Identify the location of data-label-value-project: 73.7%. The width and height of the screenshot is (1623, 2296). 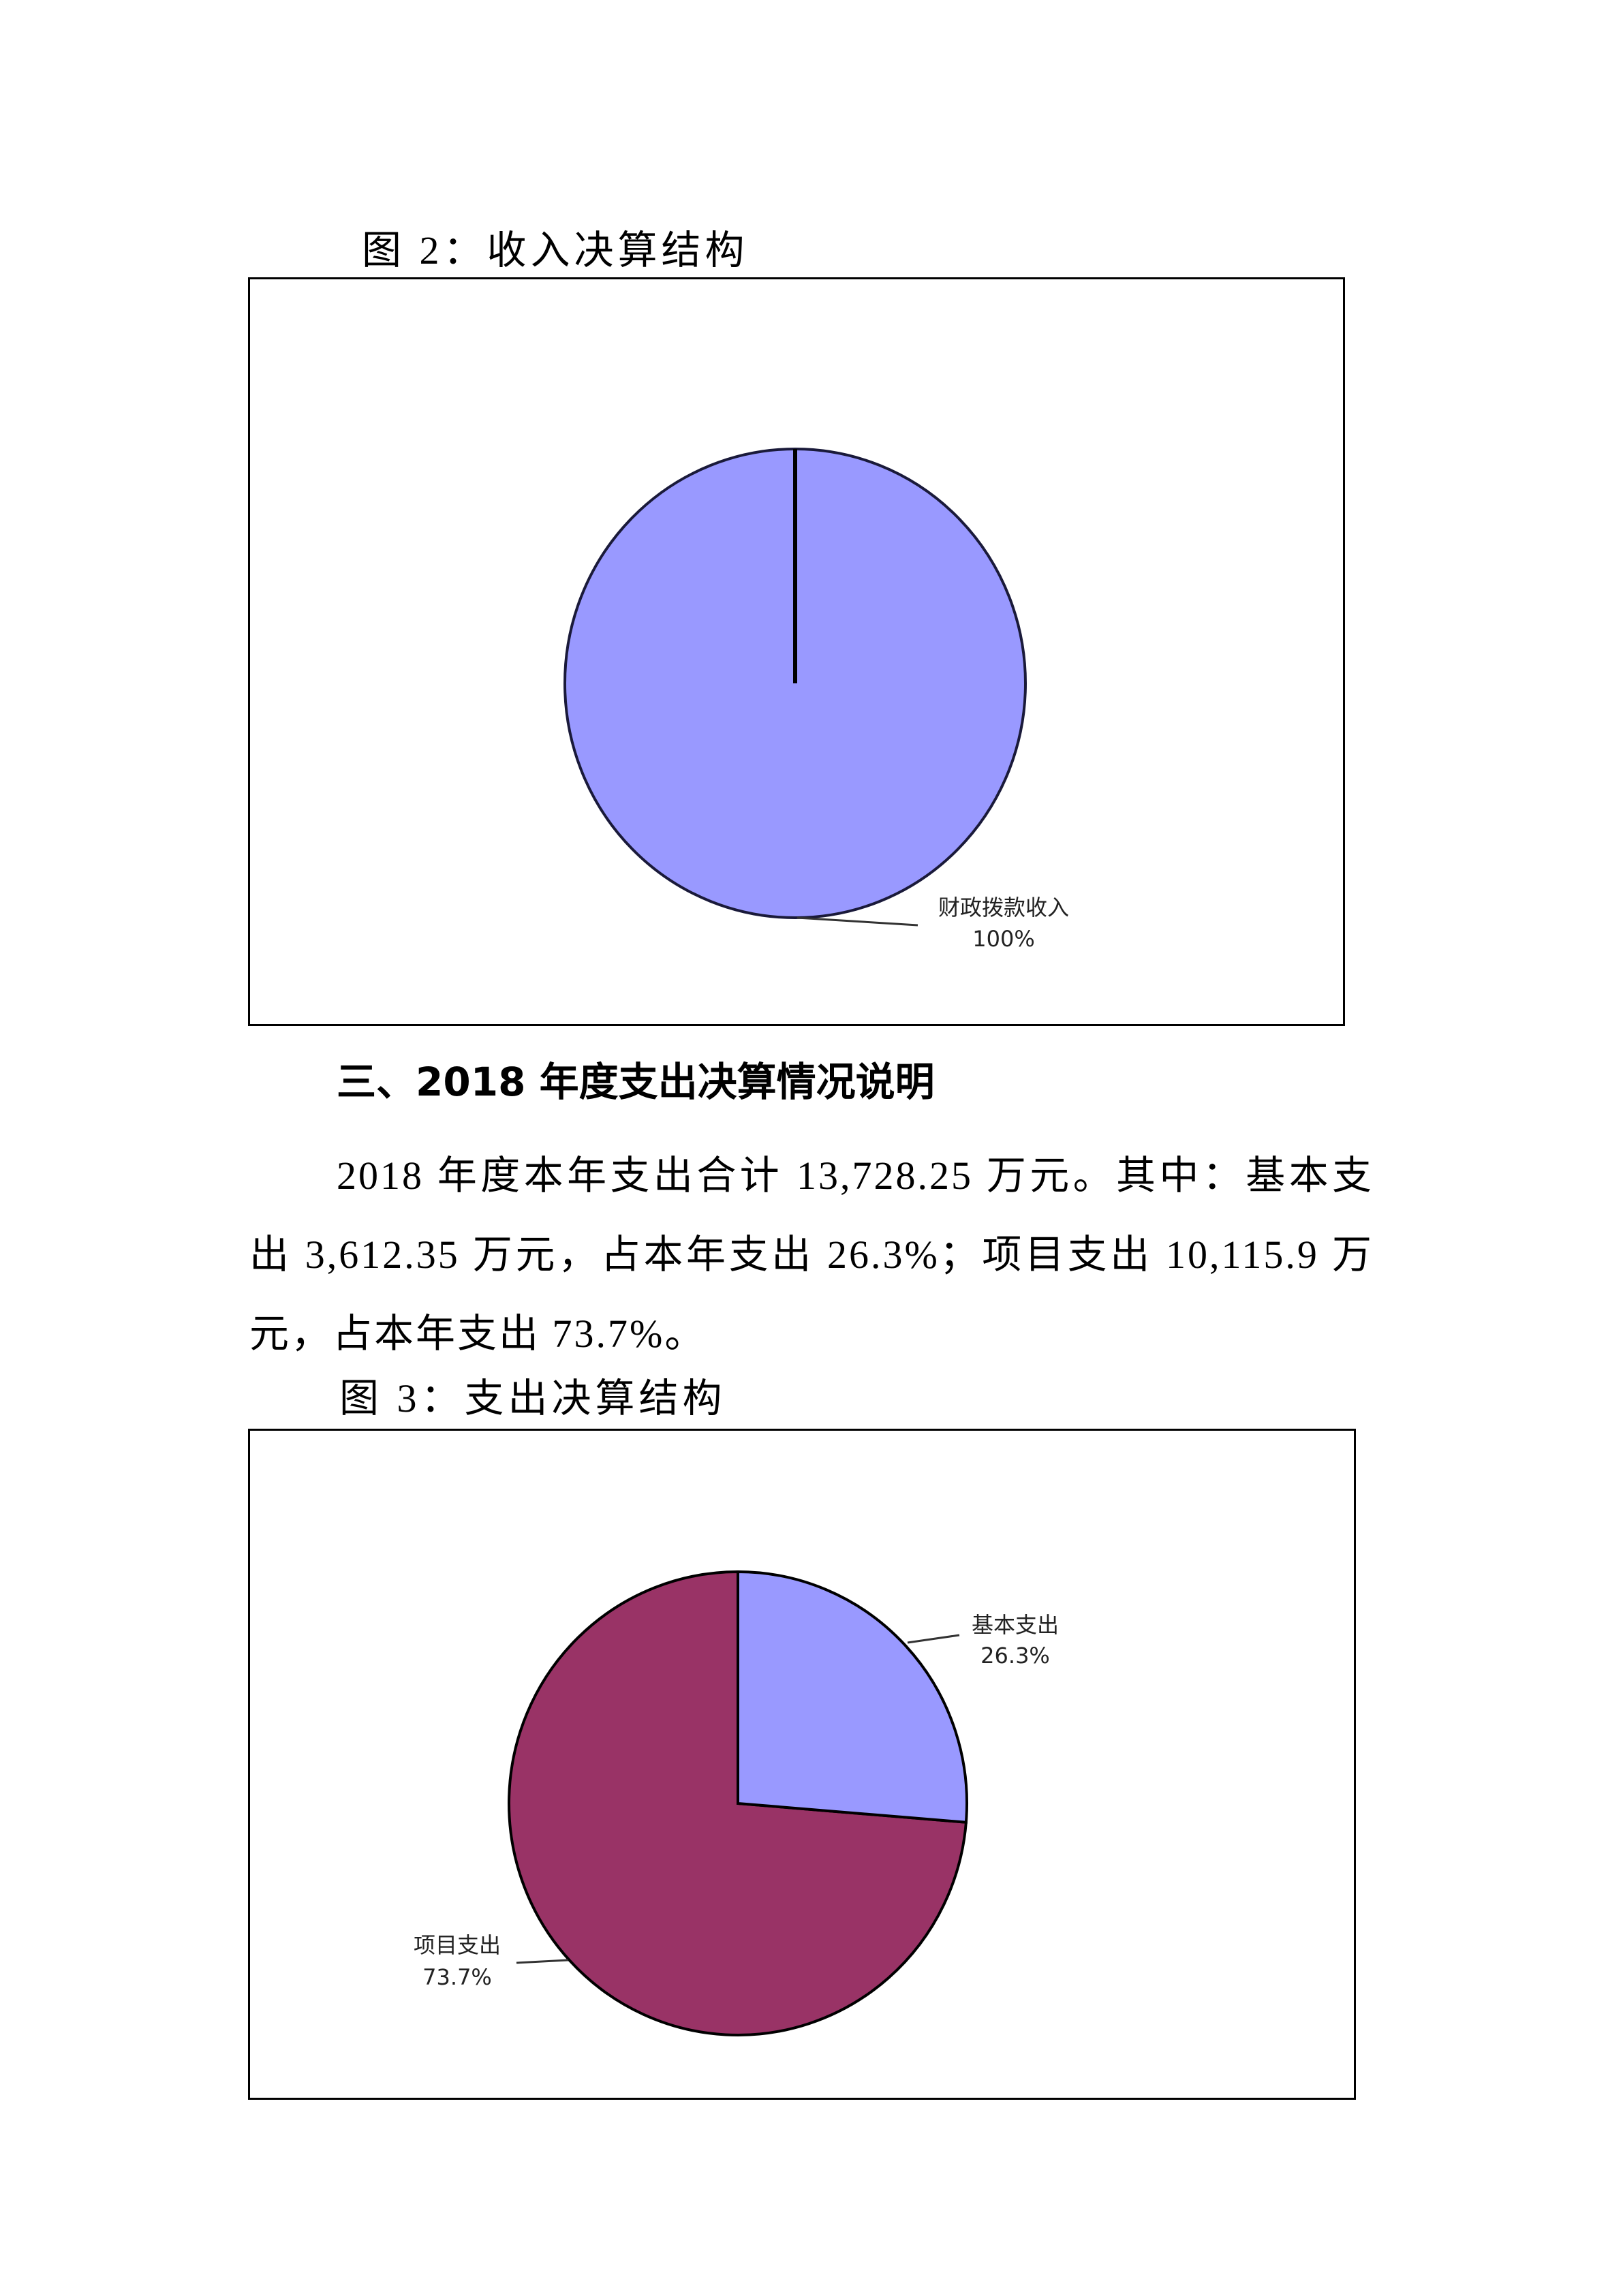
(457, 1977).